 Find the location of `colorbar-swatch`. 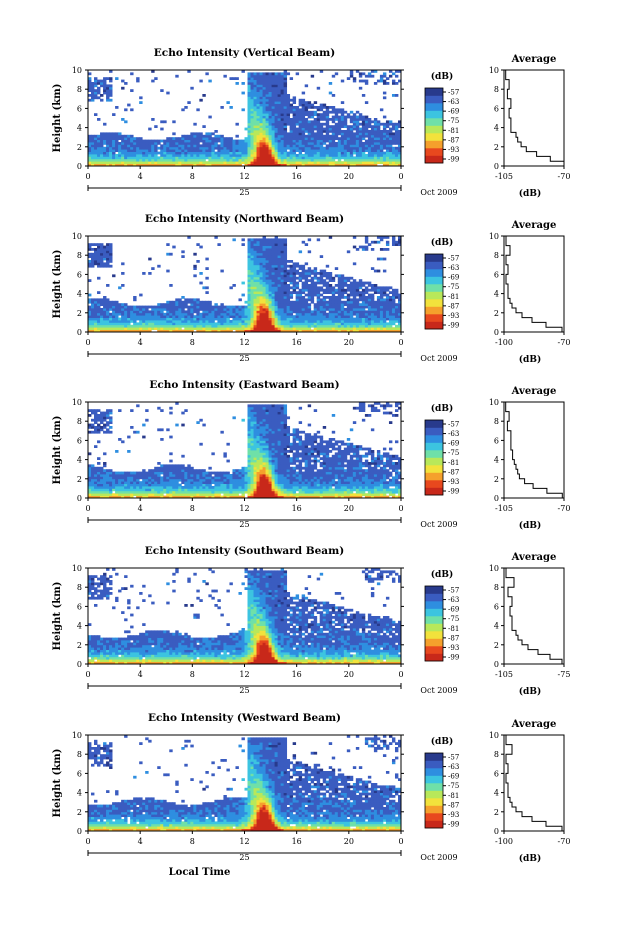

colorbar-swatch is located at coordinates (434, 137).